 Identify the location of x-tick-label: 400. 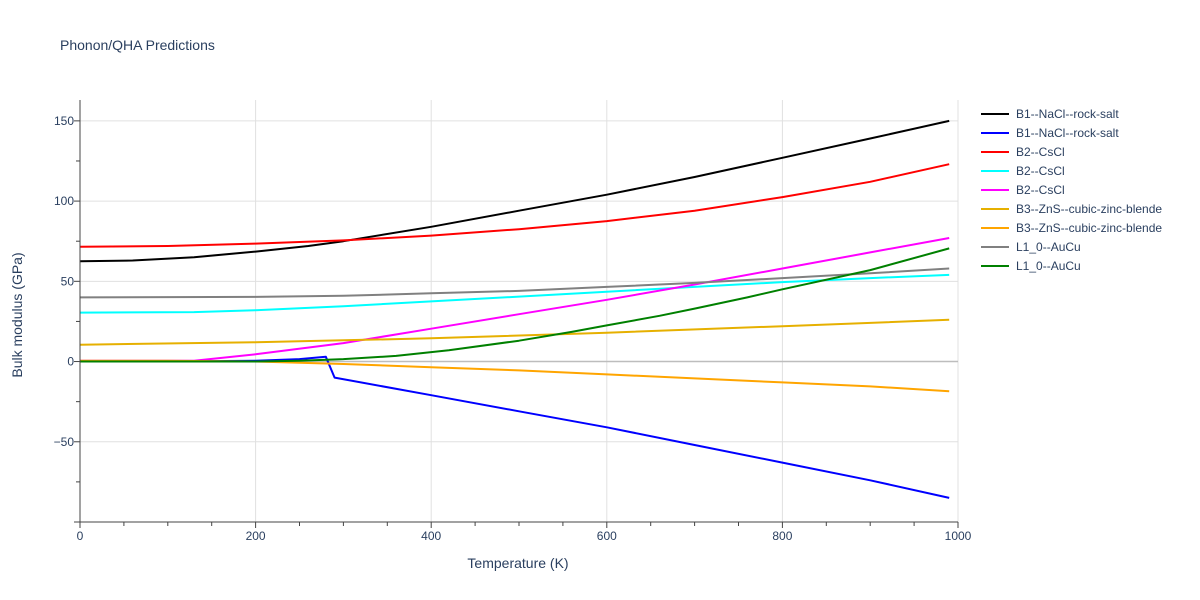
(431, 536).